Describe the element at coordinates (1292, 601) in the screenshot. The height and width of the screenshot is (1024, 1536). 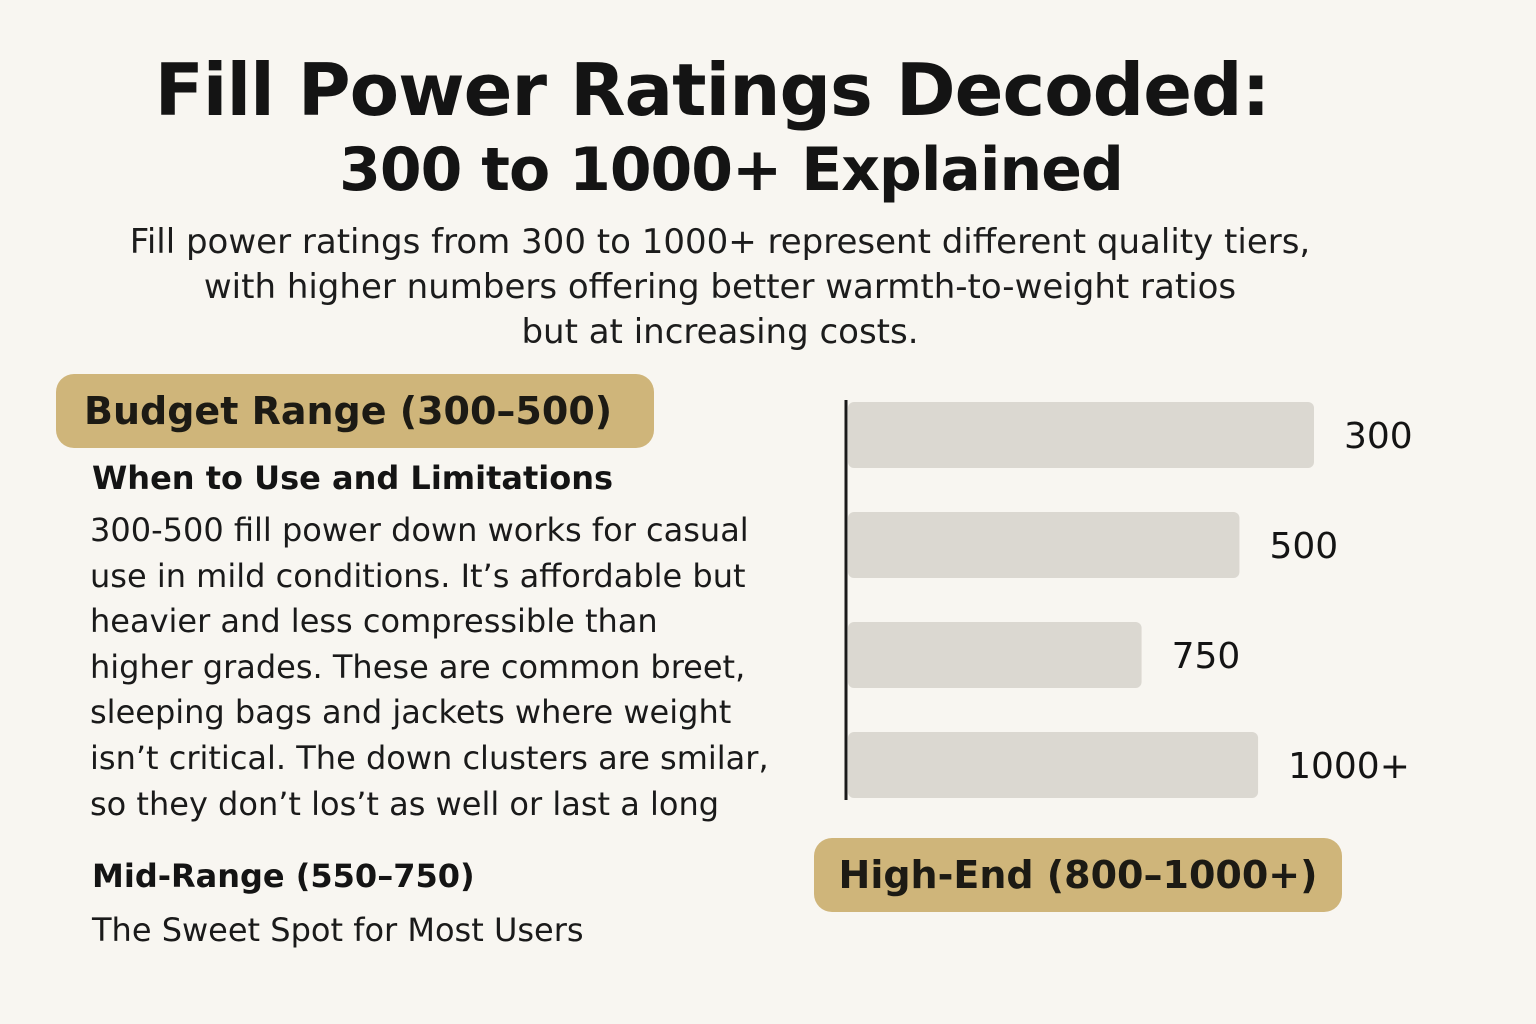
I see `labels-layer: 300 500 750 1000+` at that location.